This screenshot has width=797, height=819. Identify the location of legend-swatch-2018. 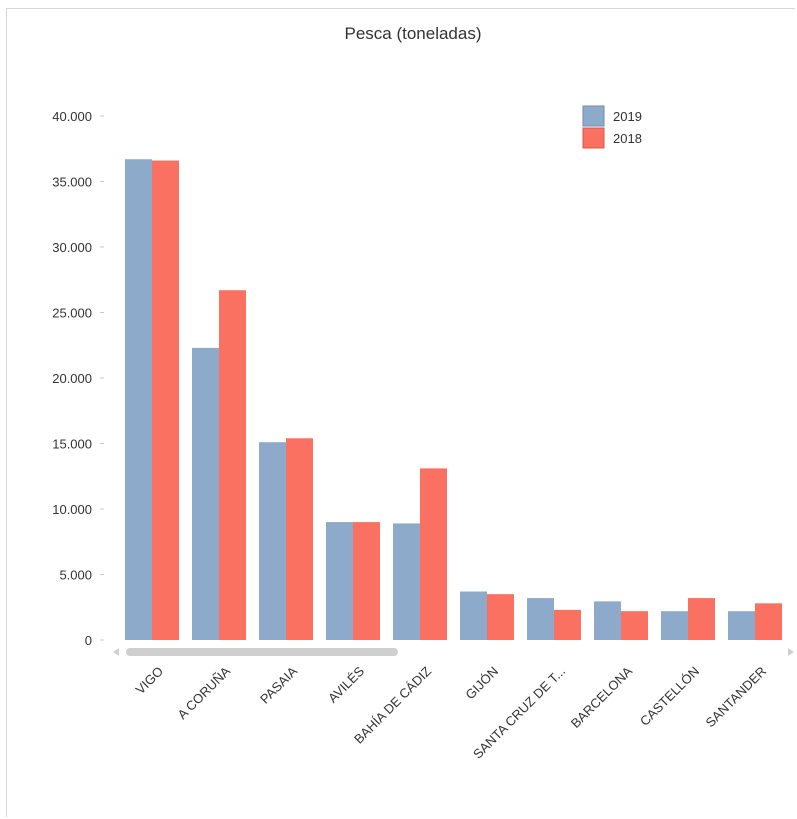
(593, 138).